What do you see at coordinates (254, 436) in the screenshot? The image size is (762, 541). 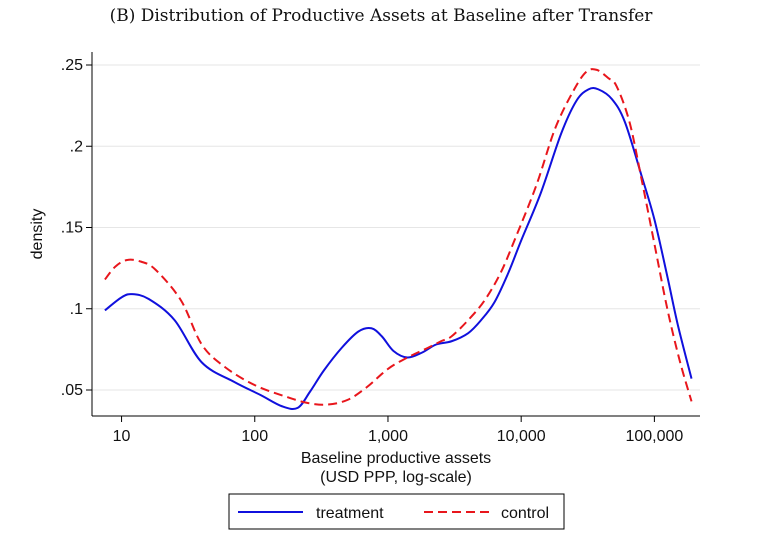 I see `x-tick-label-1: 100` at bounding box center [254, 436].